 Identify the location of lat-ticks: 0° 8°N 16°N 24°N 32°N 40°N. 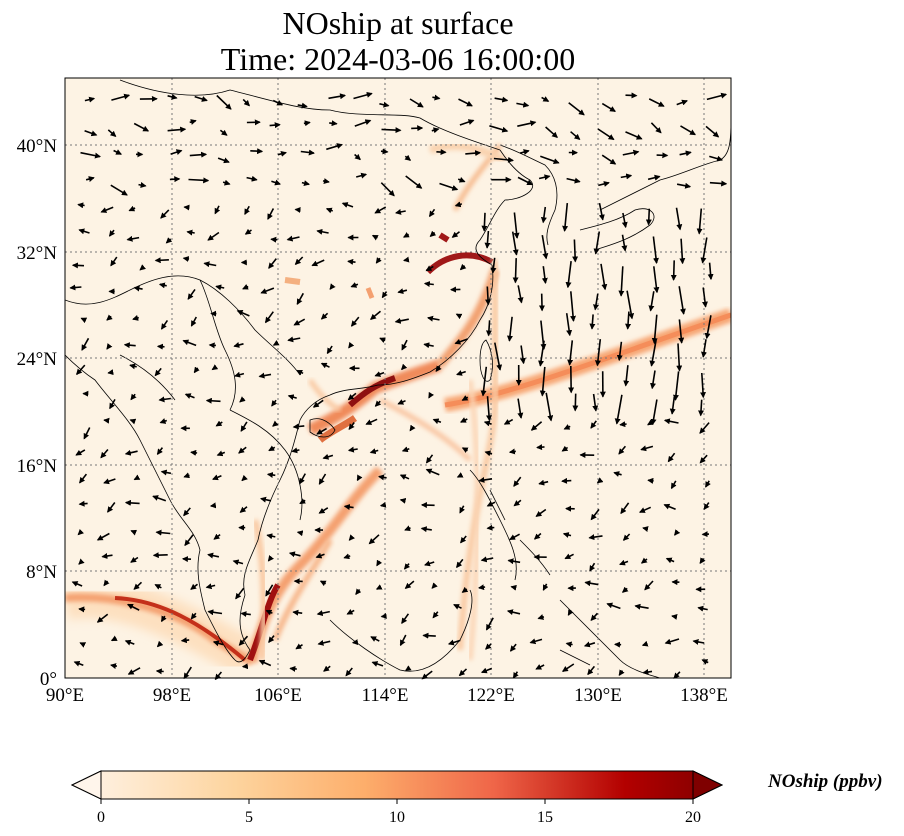
(37, 413).